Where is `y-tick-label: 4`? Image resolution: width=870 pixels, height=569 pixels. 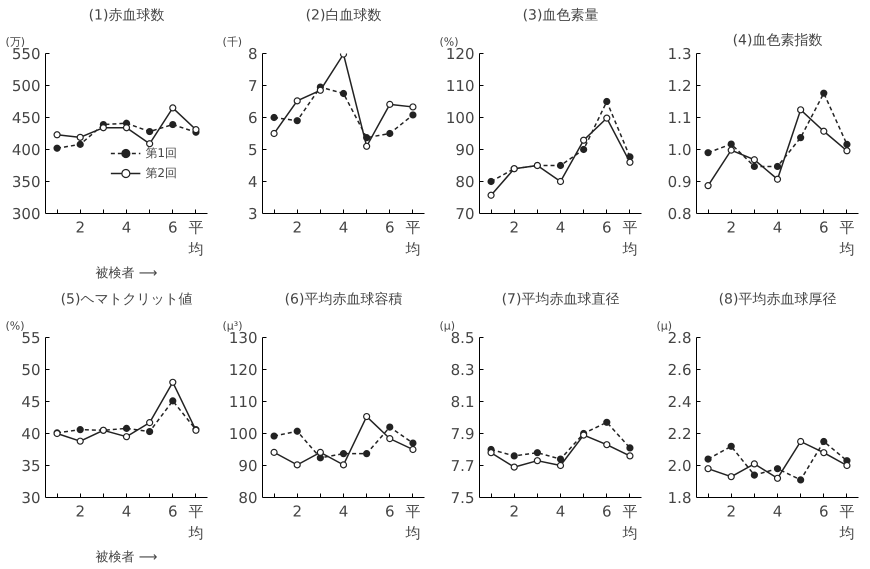
y-tick-label: 4 is located at coordinates (253, 182).